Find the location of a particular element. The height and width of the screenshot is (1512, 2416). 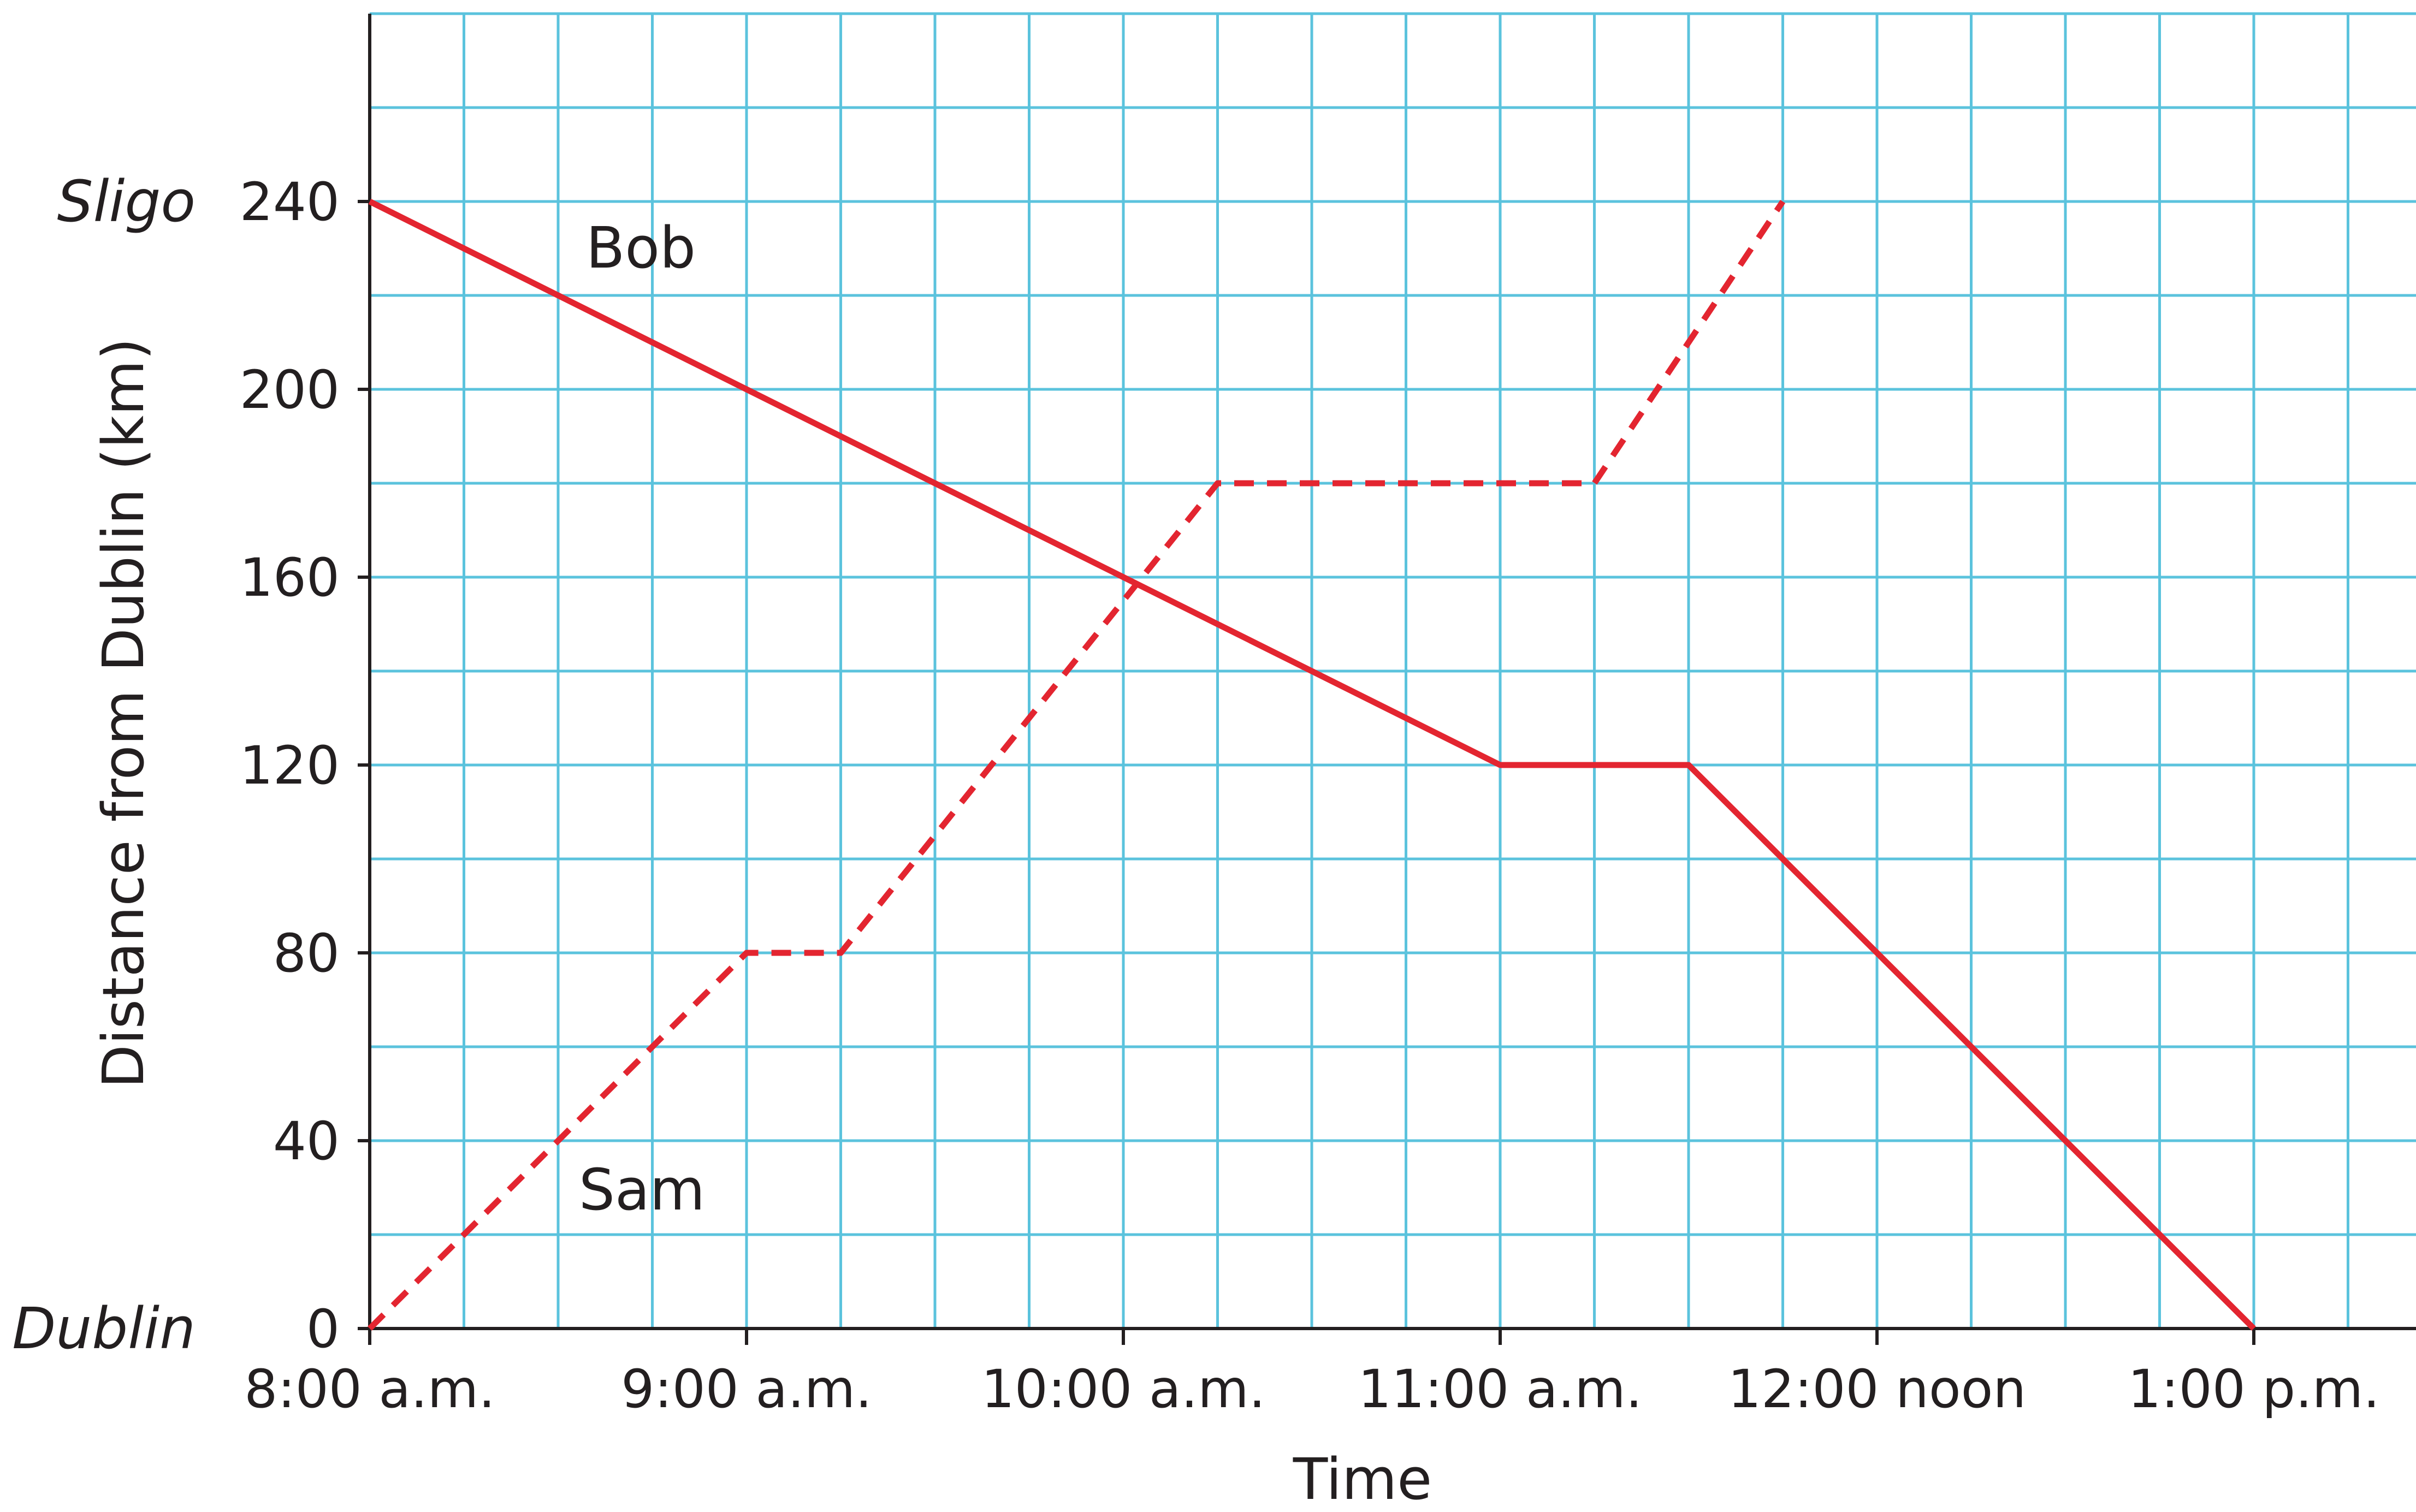

x-tick-label: 10:00 a.m. is located at coordinates (1123, 1389).